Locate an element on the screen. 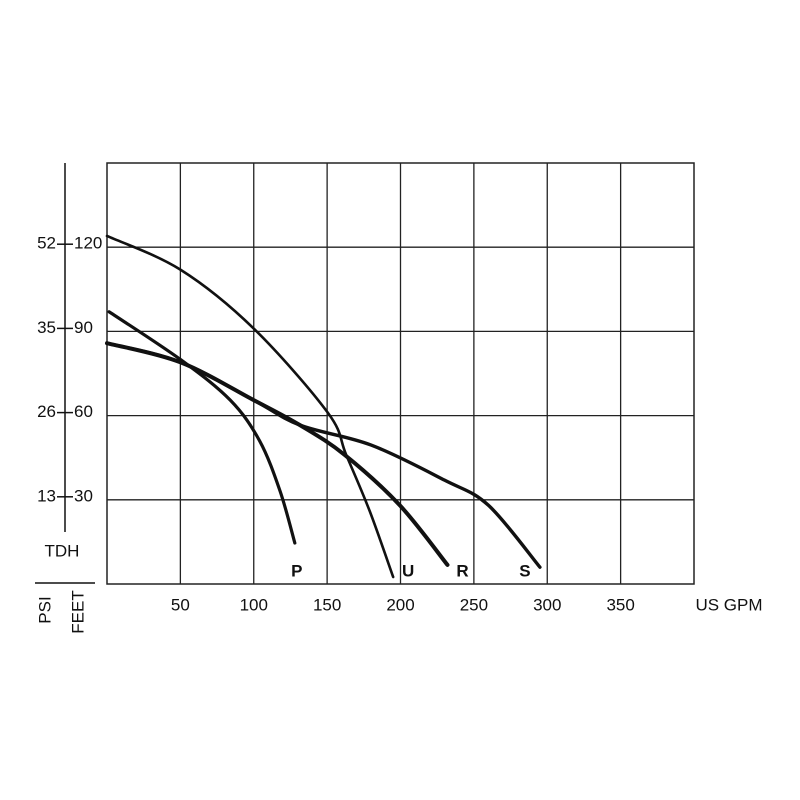  curve-label: U is located at coordinates (408, 570).